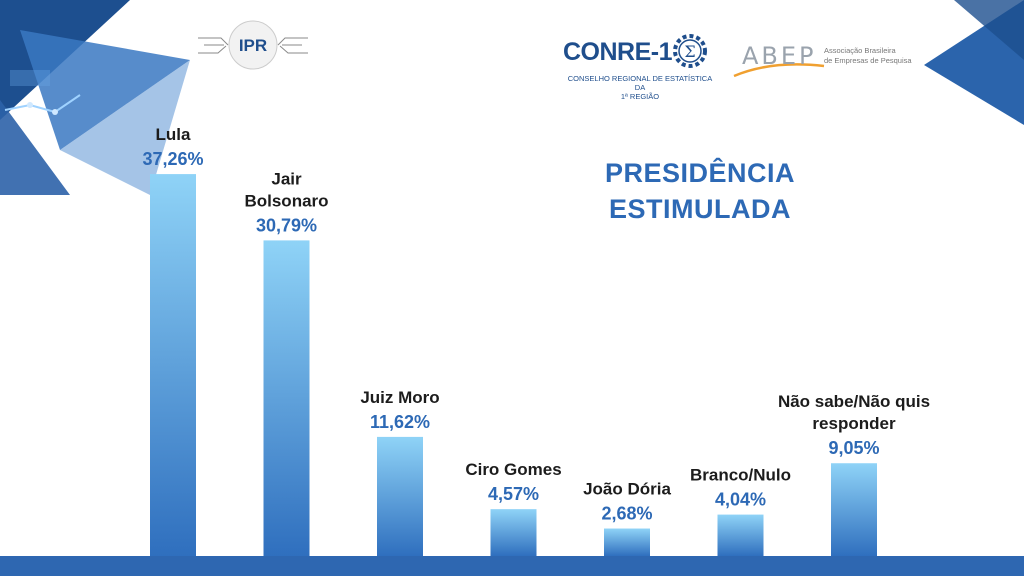  I want to click on abep-subtitle-line-2: de Empresas de Pesquisa, so click(868, 60).